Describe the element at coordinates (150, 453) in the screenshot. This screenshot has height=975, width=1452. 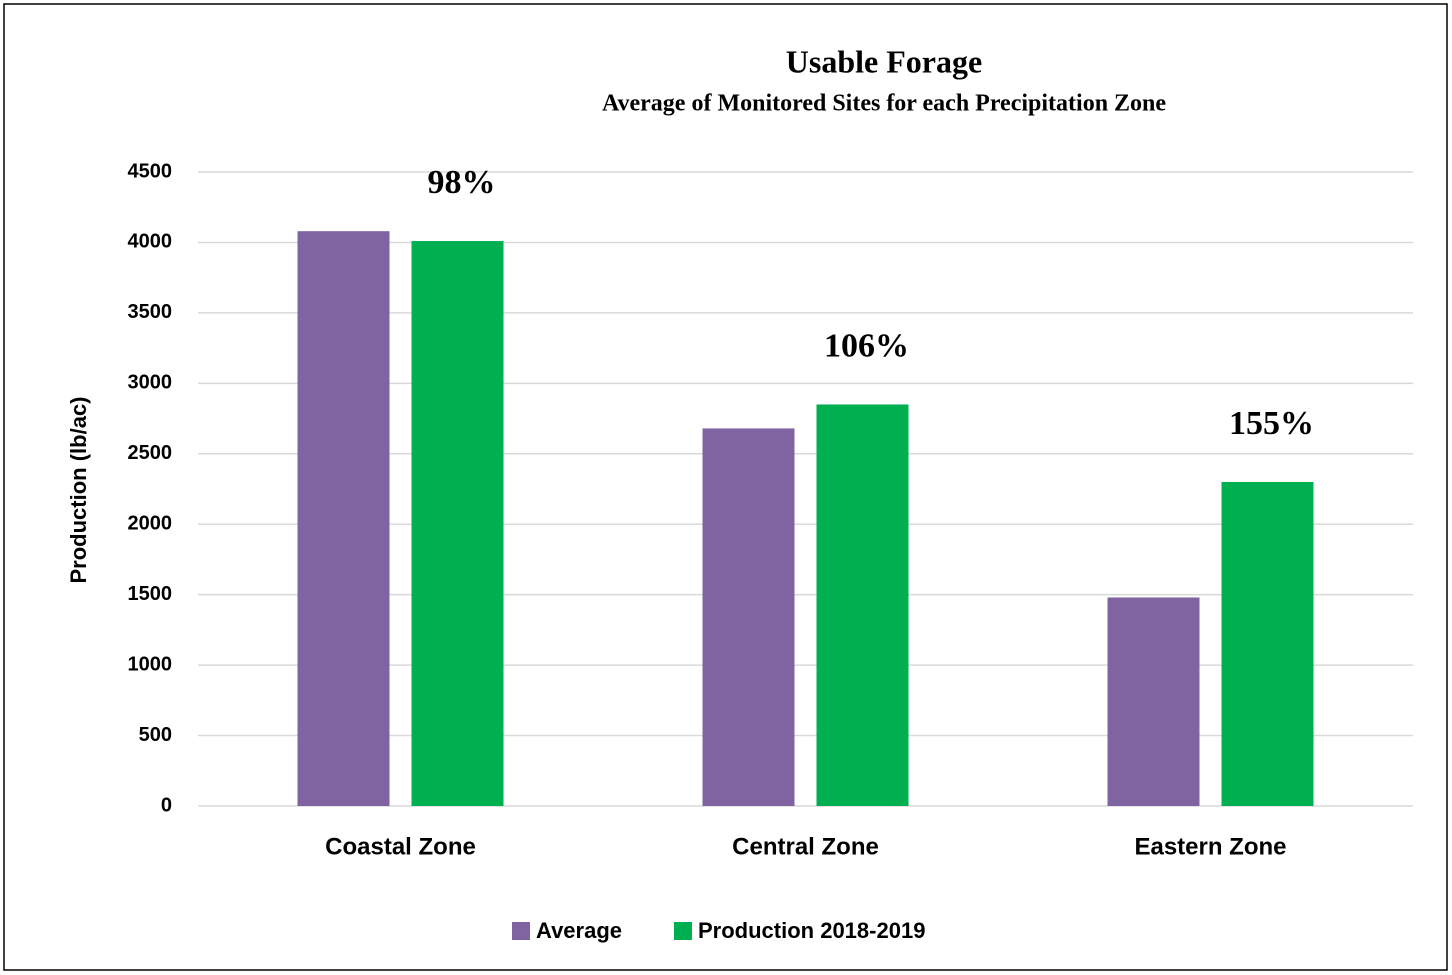
I see `y-tick-label: 2500` at that location.